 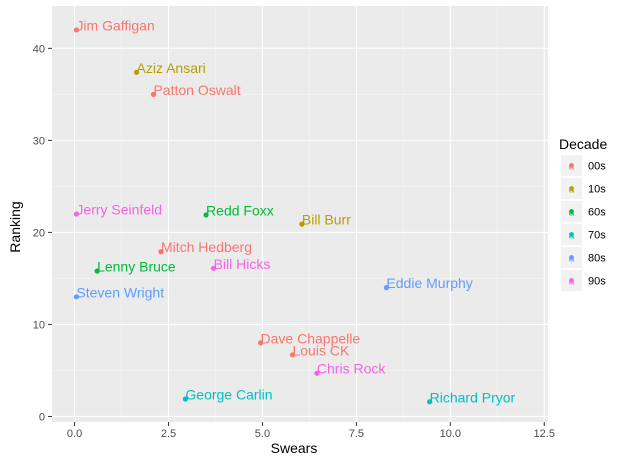 What do you see at coordinates (39, 141) in the screenshot?
I see `y-tick-label: 30` at bounding box center [39, 141].